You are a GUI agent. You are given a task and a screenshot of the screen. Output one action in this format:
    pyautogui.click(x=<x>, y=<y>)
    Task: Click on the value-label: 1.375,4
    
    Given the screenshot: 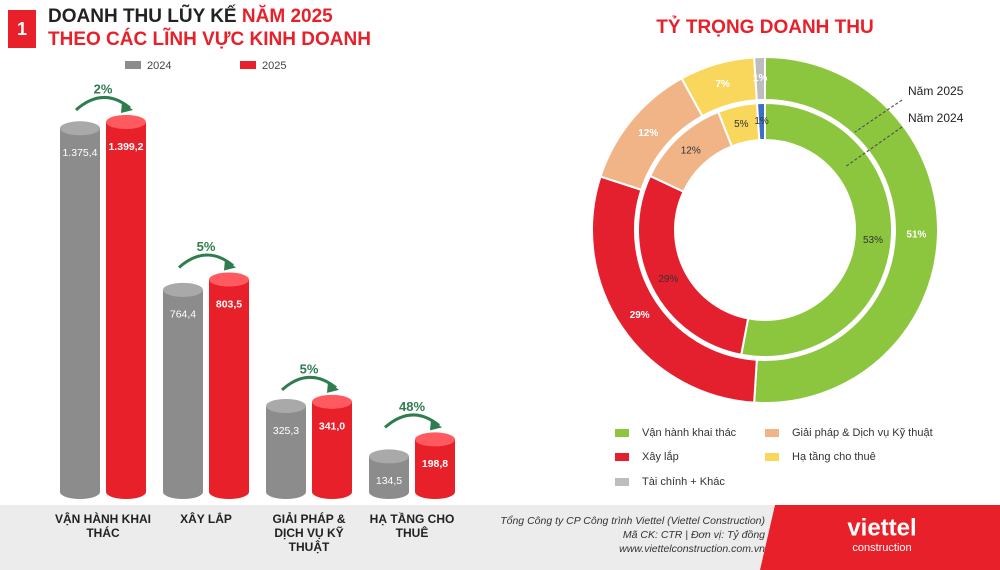 What is the action you would take?
    pyautogui.click(x=79, y=153)
    